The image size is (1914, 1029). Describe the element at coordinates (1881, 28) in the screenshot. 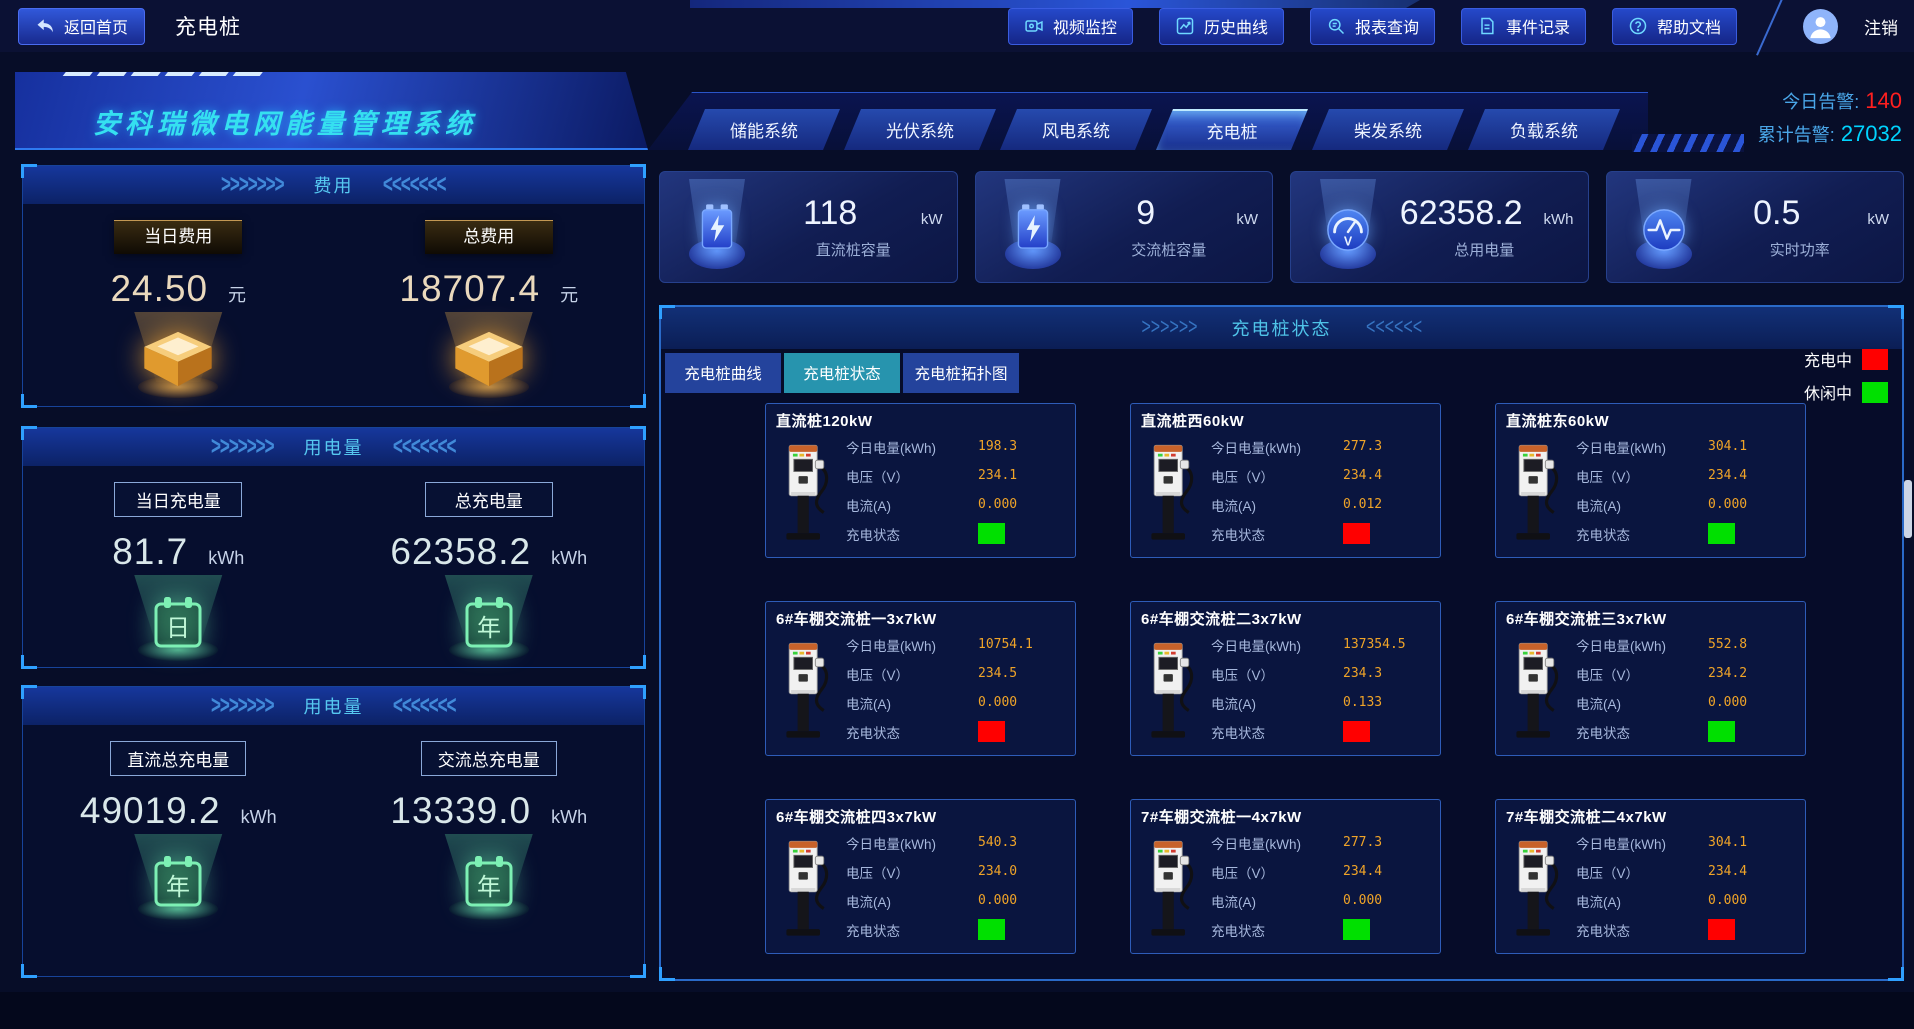

I see `logout-button: 注销` at that location.